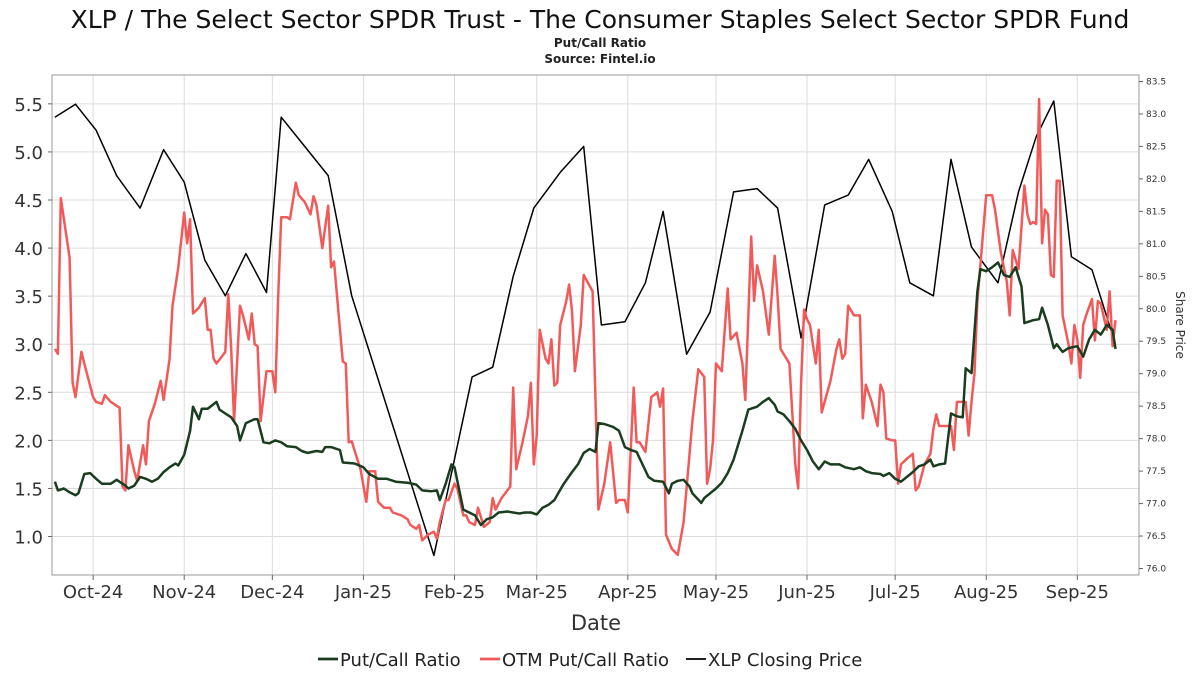  Describe the element at coordinates (1156, 180) in the screenshot. I see `y2-tick-label: 82.0` at that location.